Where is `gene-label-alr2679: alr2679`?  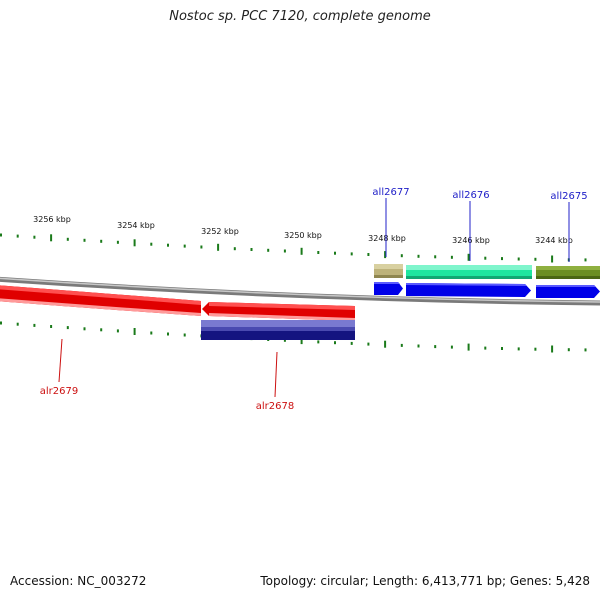
gene-label-alr2679: alr2679 is located at coordinates (59, 391).